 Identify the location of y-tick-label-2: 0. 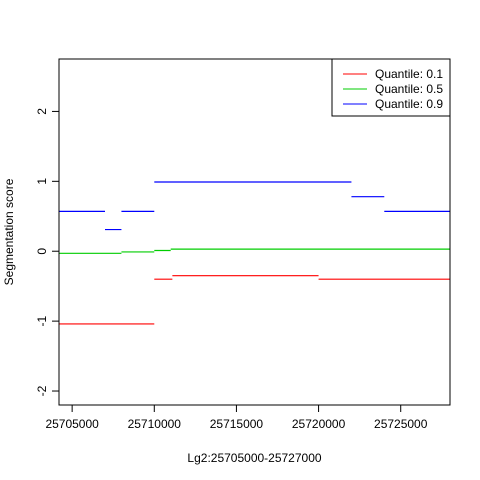
(42, 251).